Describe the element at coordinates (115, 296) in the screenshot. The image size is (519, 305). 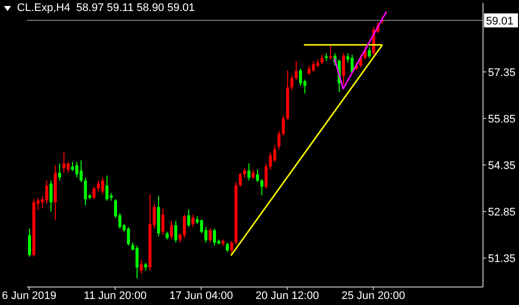
I see `x-tick-label: 11 Jun 20:00` at that location.